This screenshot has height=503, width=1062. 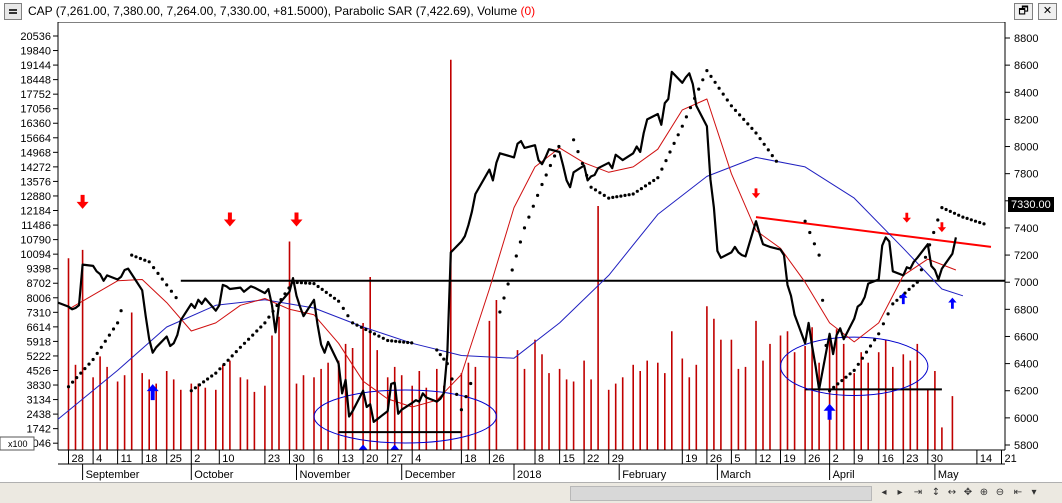 What do you see at coordinates (372, 459) in the screenshot?
I see `day-tick-label: 20` at bounding box center [372, 459].